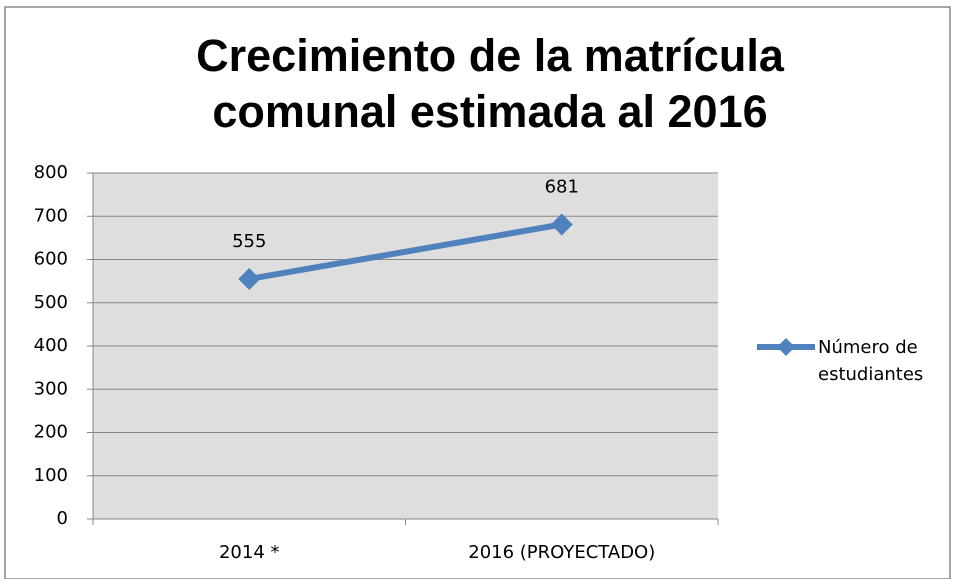 This screenshot has width=956, height=579. Describe the element at coordinates (51, 172) in the screenshot. I see `y-tick-label: 800` at that location.